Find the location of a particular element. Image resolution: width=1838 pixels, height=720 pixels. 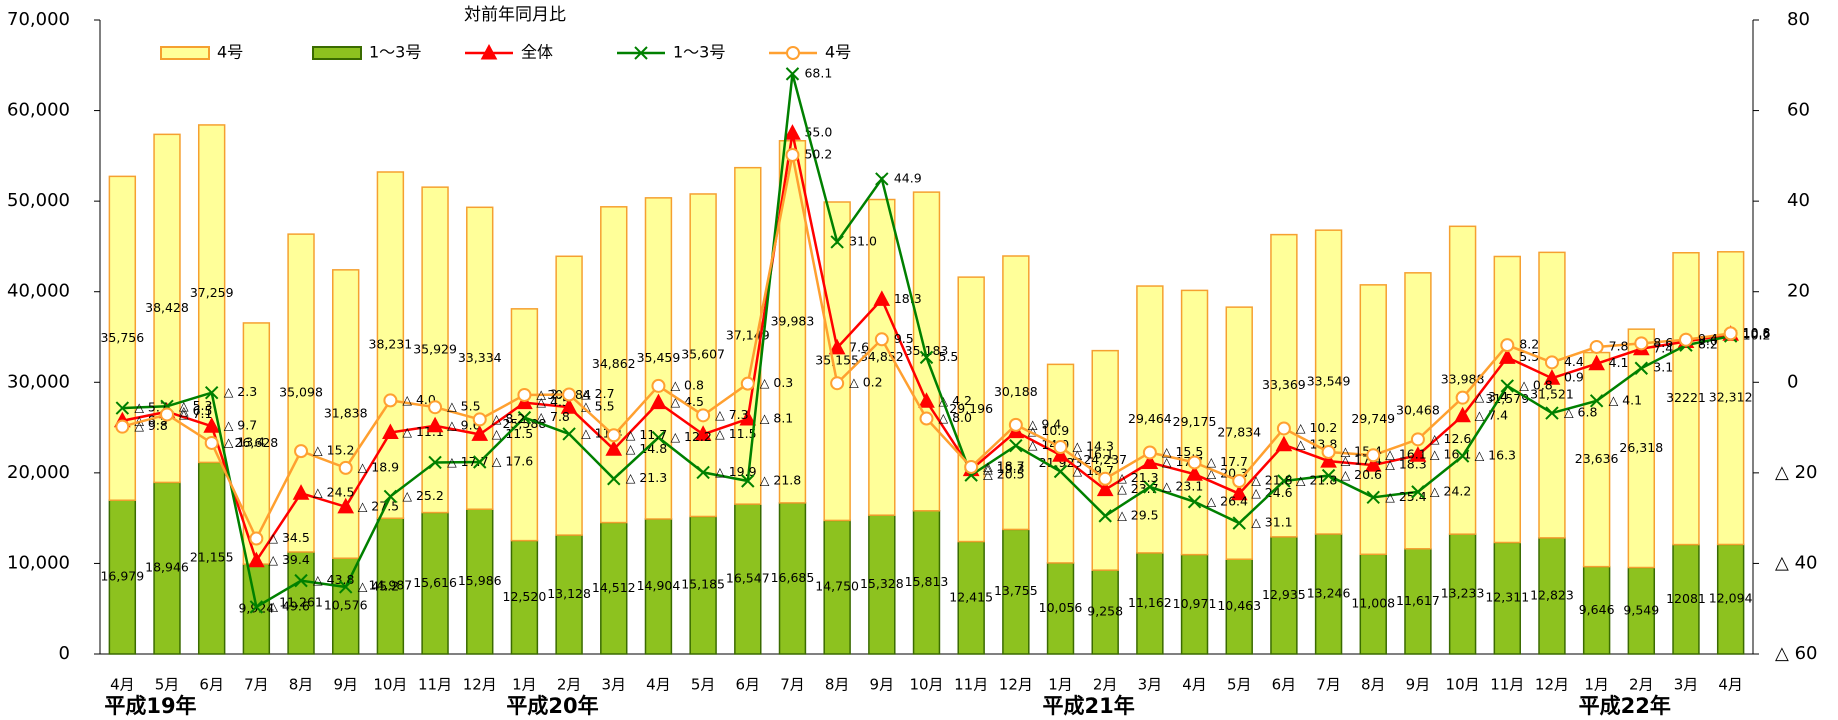

line-value-label: △ 17.7 is located at coordinates (467, 461).